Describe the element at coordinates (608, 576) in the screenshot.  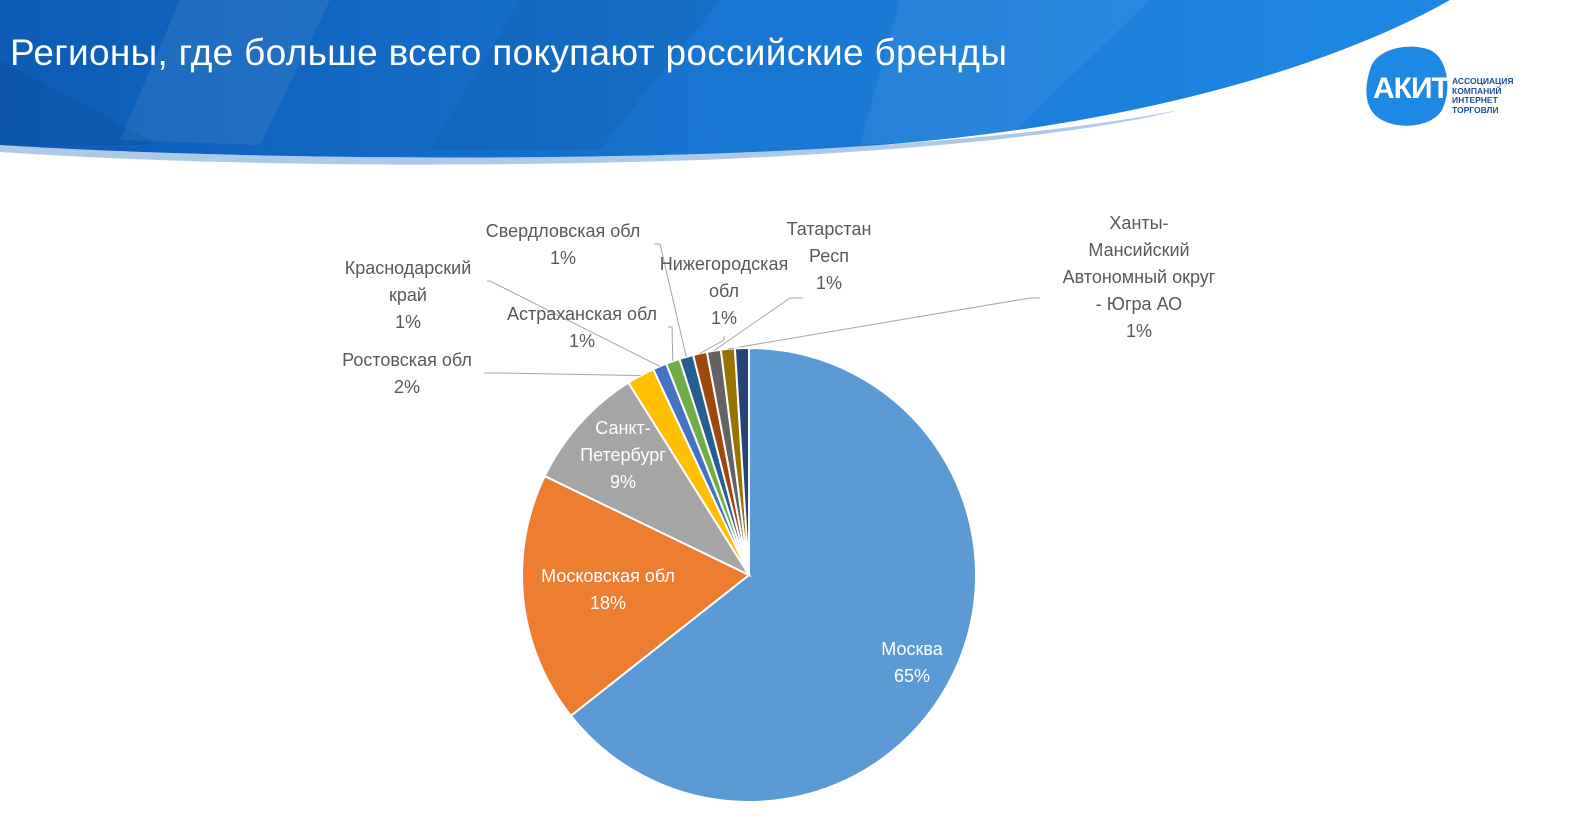
I see `data-label-line: Московская обл` at that location.